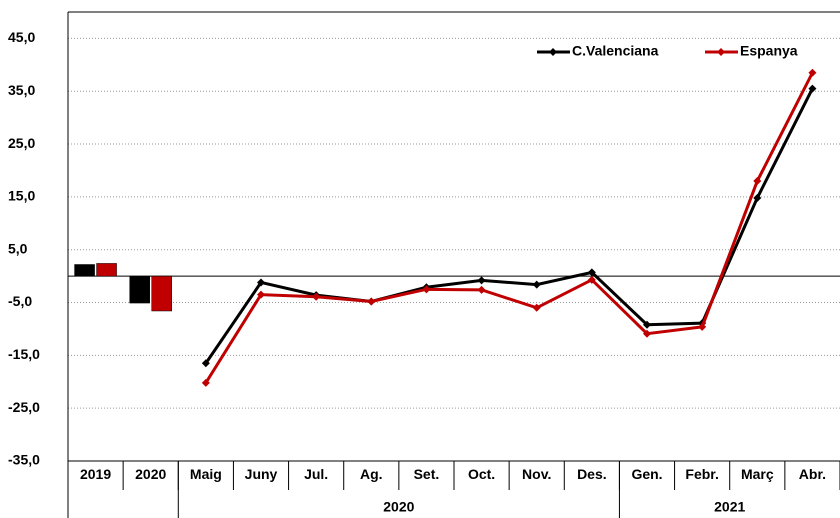  I want to click on y-tick-label: -15,0, so click(24, 354).